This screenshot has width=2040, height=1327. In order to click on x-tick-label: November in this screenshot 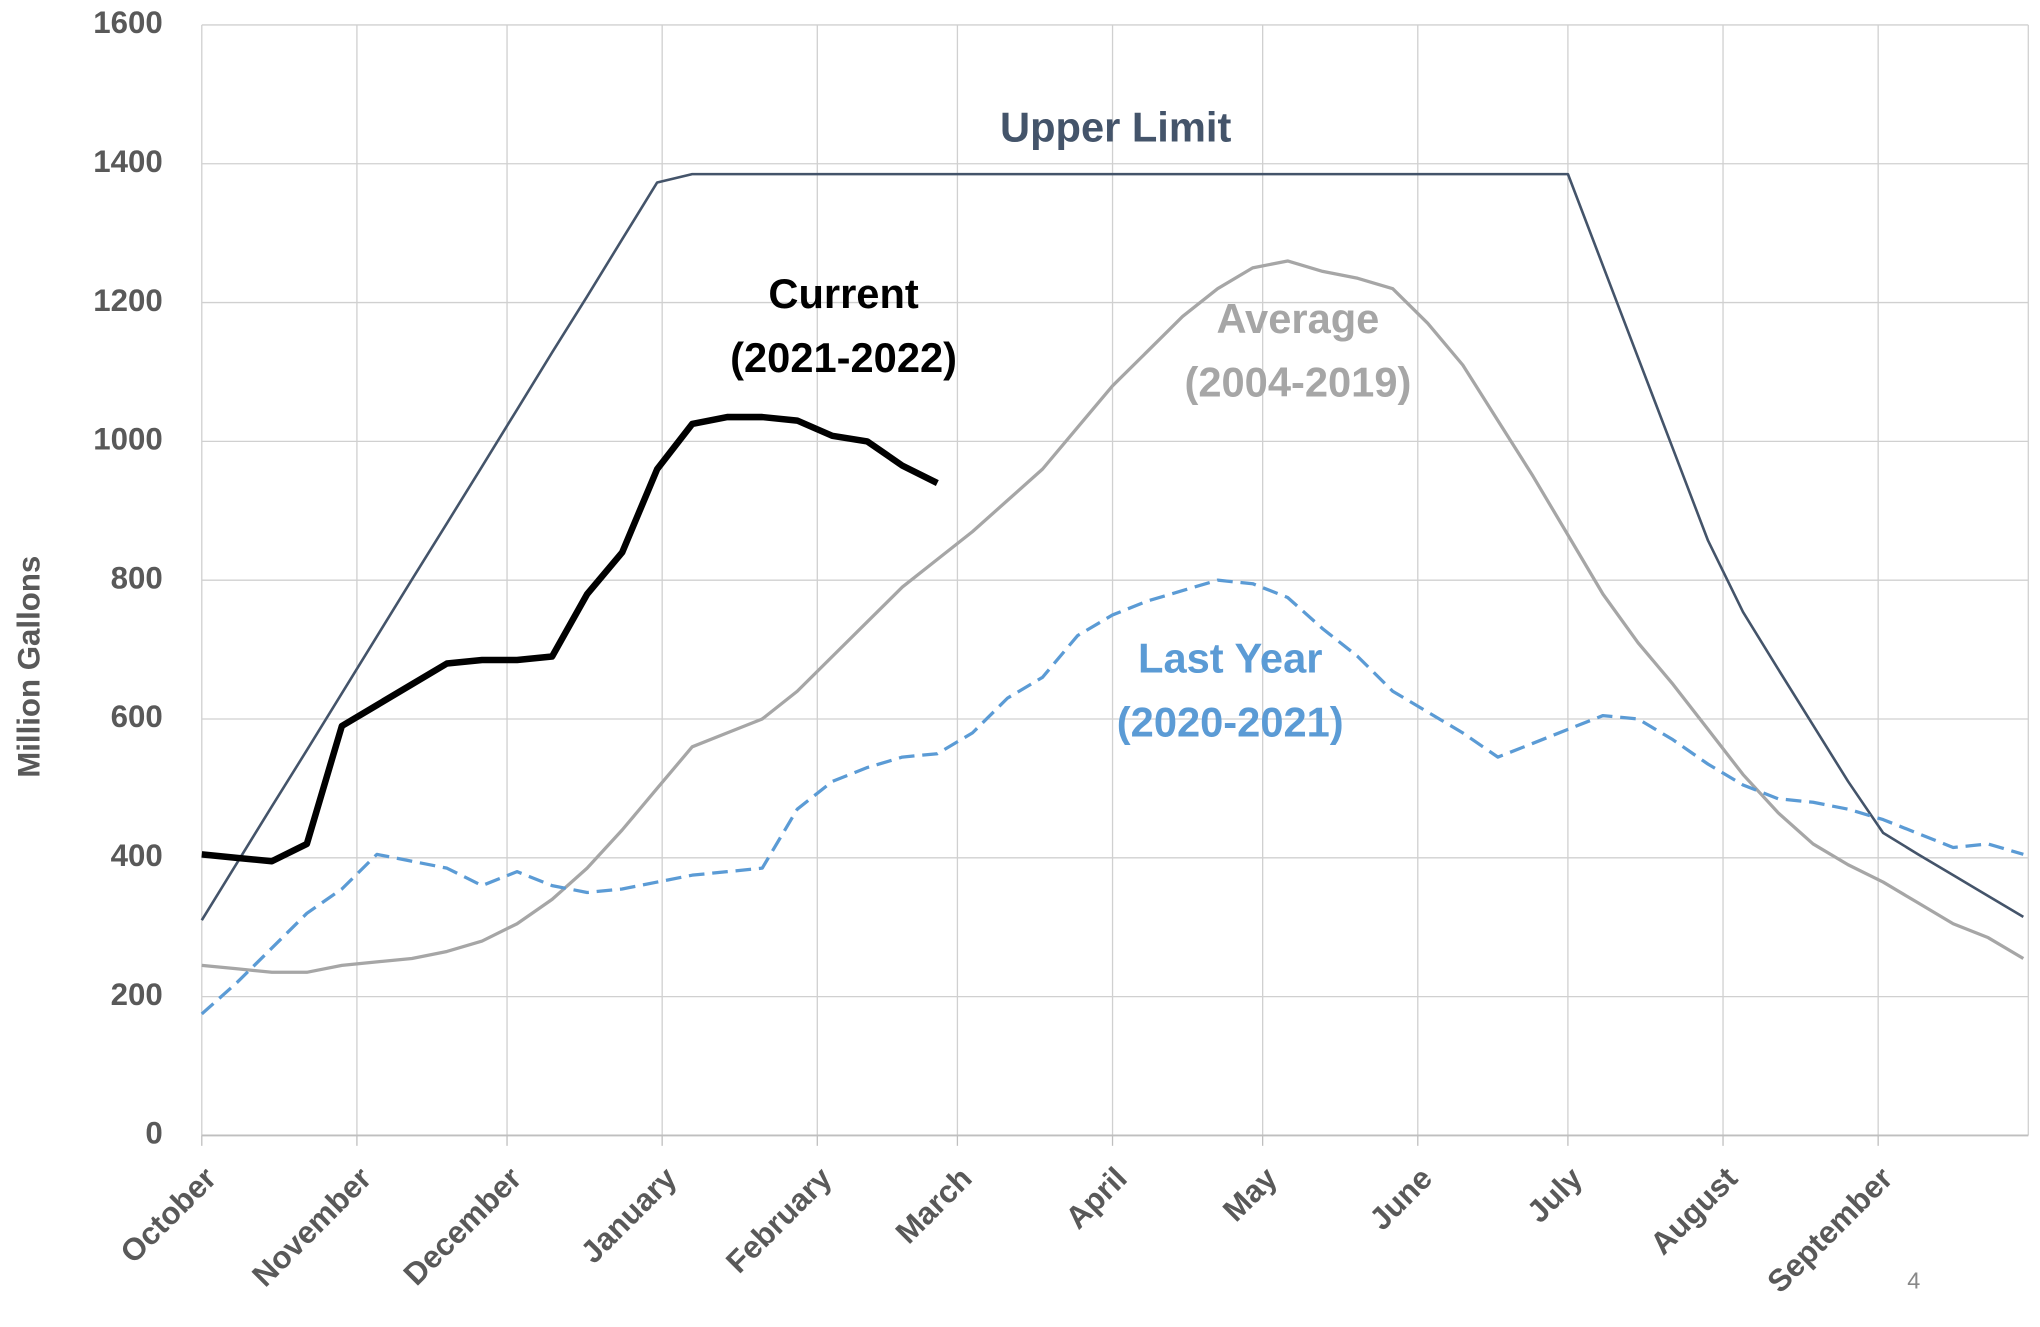, I will do `click(311, 1227)`.